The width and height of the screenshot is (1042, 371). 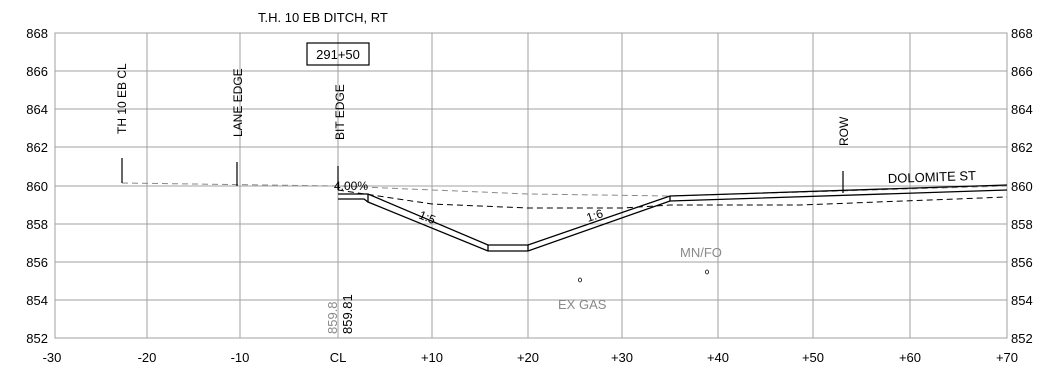 I want to click on mn-fo-marker, so click(x=707, y=272).